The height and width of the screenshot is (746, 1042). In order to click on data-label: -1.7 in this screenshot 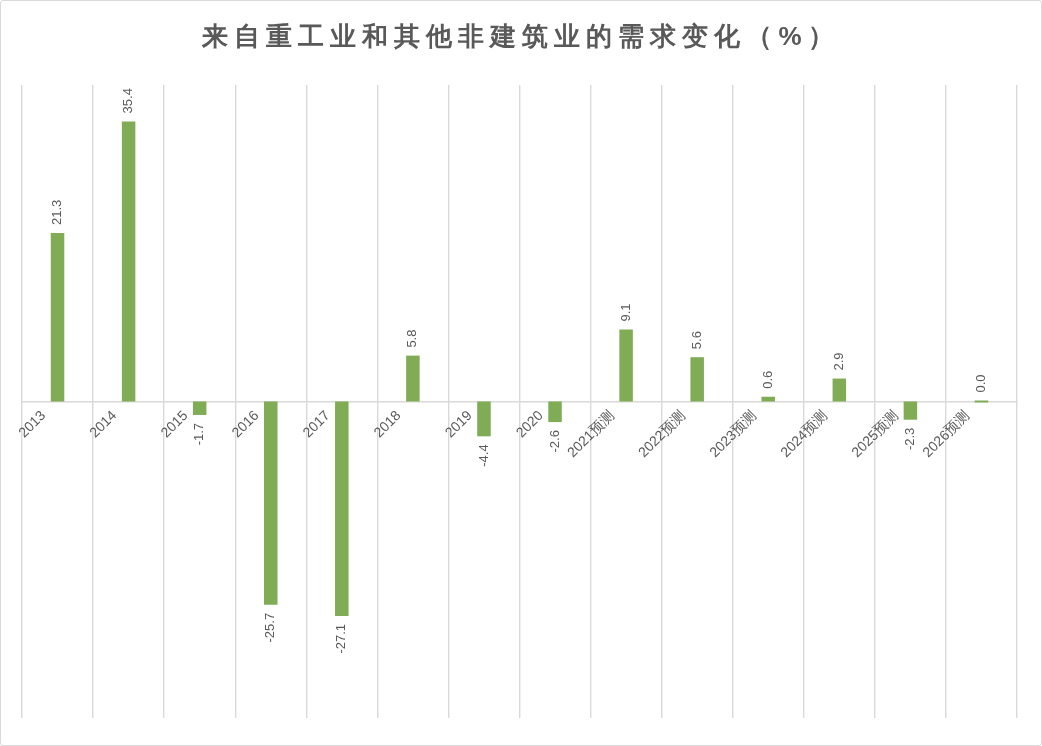, I will do `click(199, 434)`.